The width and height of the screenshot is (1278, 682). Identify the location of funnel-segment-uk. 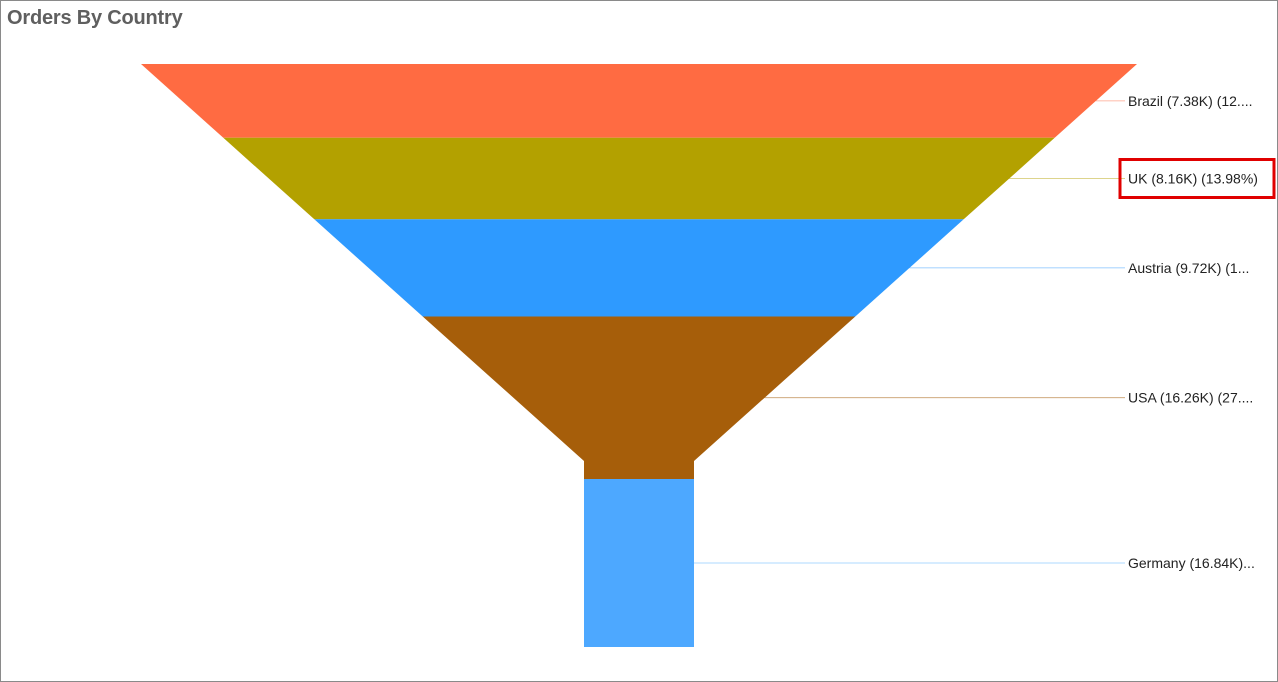
(639, 178).